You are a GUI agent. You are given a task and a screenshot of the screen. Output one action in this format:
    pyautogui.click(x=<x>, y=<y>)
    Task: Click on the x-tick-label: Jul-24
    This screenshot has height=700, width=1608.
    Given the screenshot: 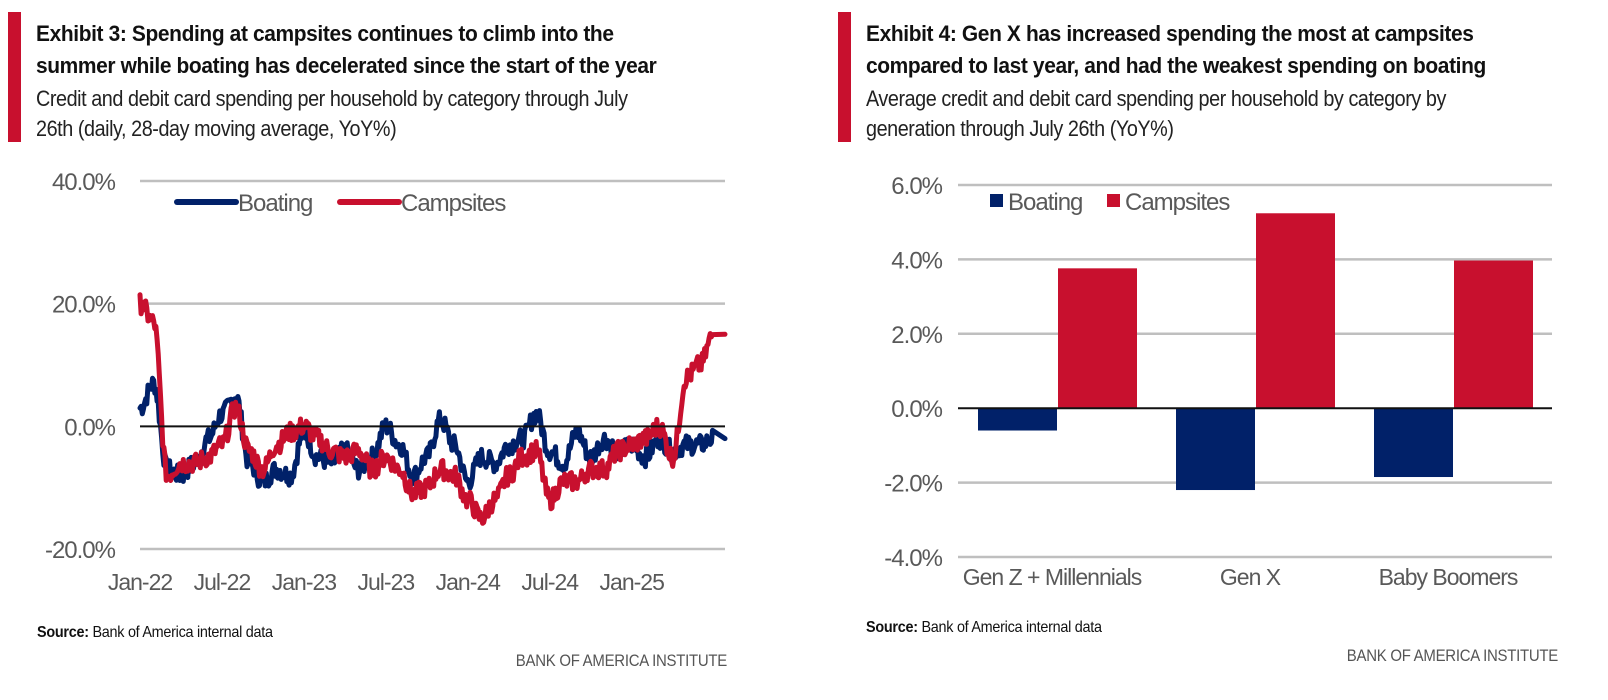 What is the action you would take?
    pyautogui.click(x=550, y=582)
    